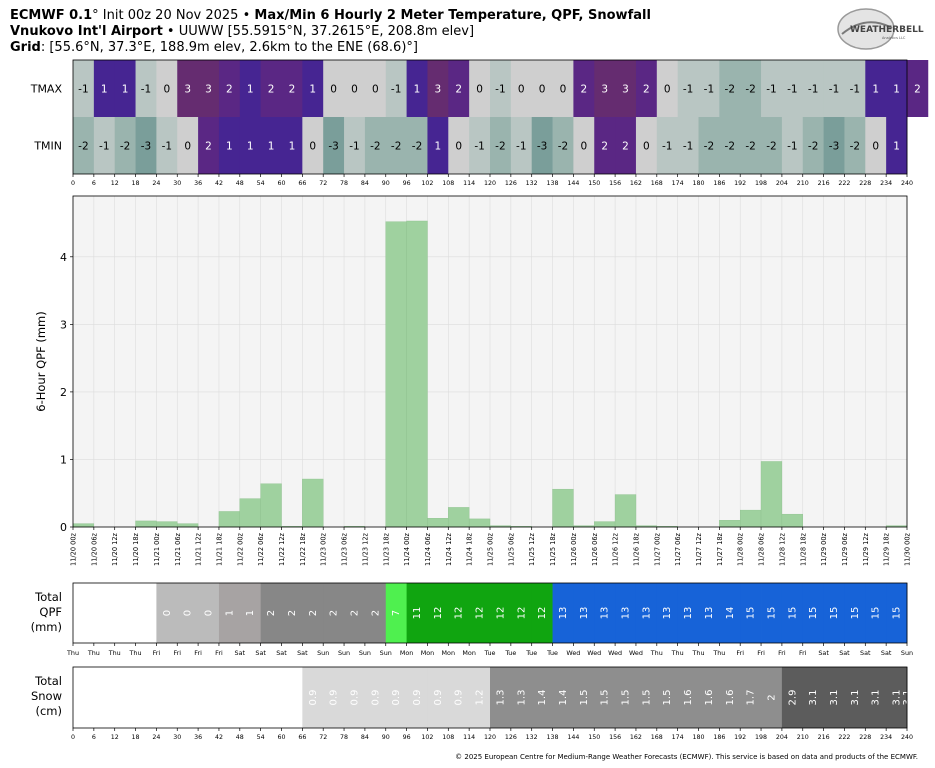  Describe the element at coordinates (292, 90) in the screenshot. I see `tmax-value: 2` at that location.